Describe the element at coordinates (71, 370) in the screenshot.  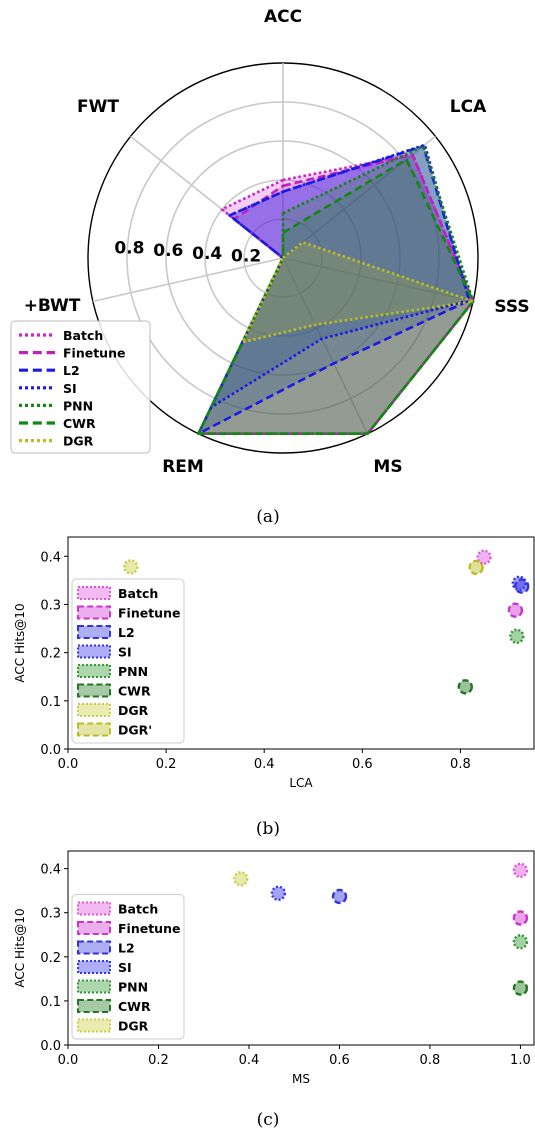
I see `radar-legend-label: L2` at that location.